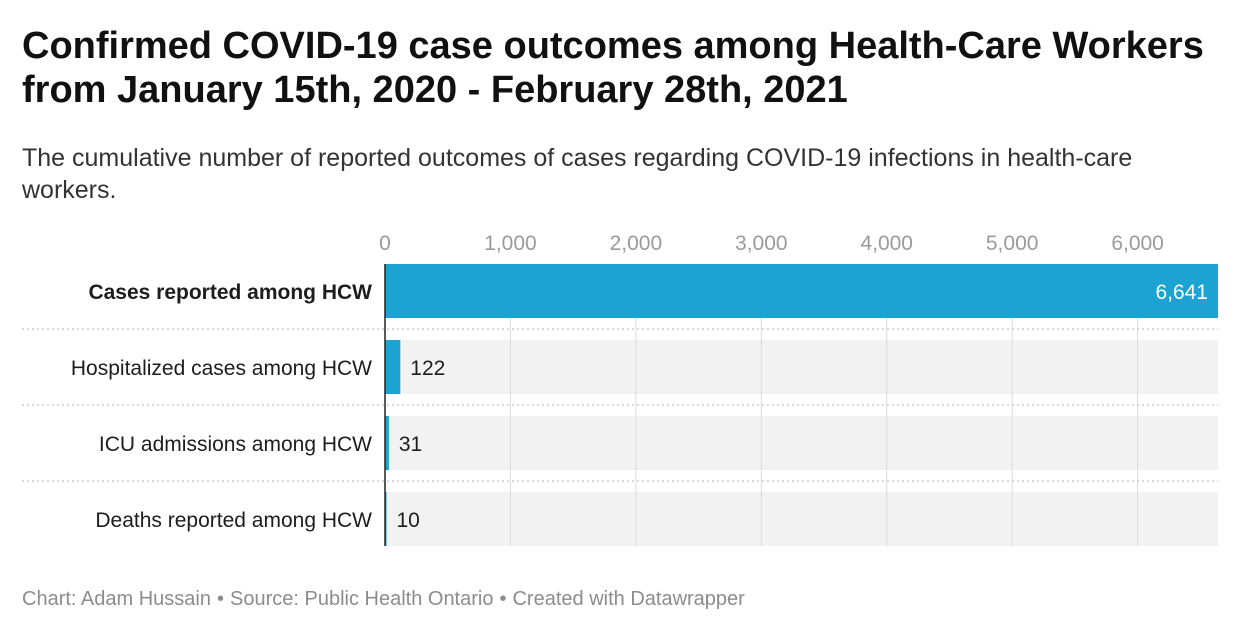 The width and height of the screenshot is (1240, 632). I want to click on x-tick-label: 2,000, so click(636, 243).